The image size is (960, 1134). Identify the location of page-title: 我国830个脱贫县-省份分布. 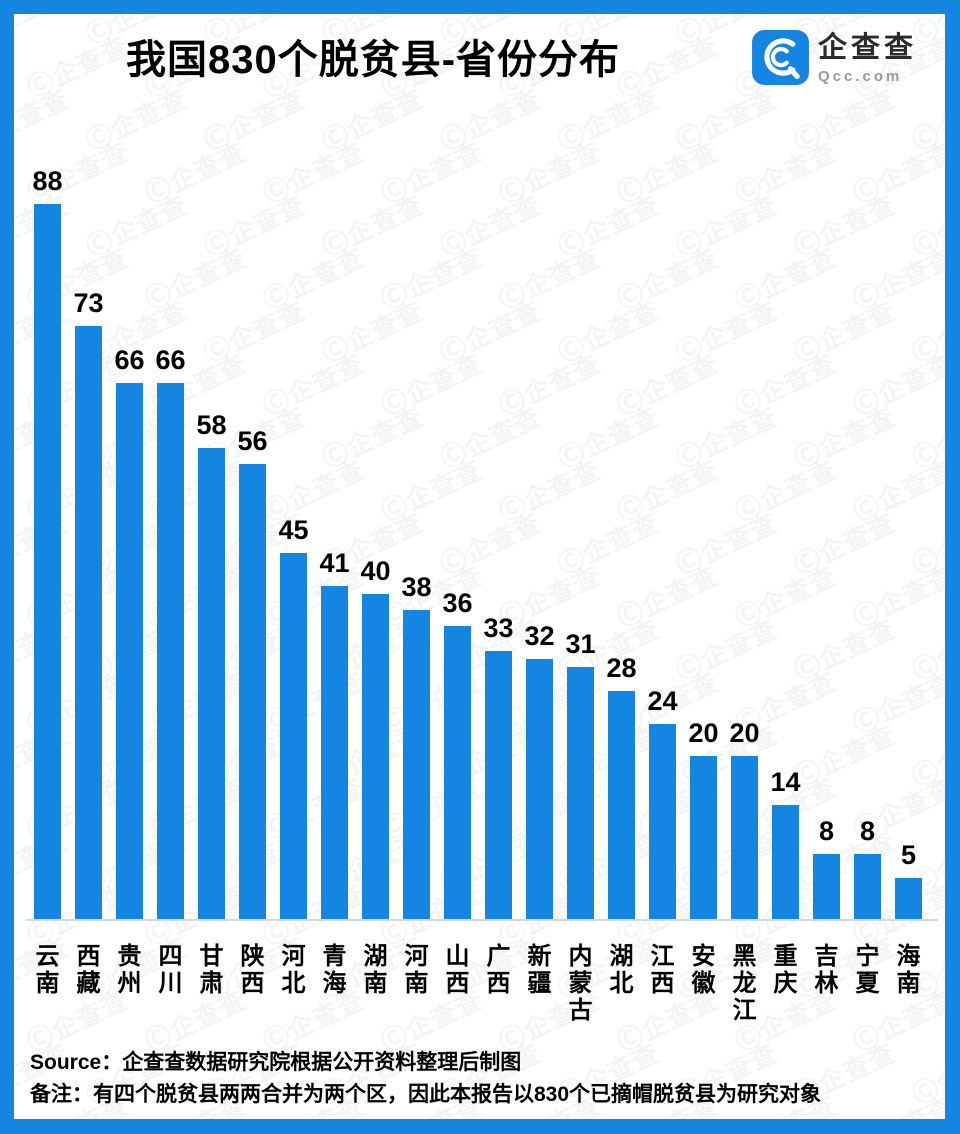
(373, 60).